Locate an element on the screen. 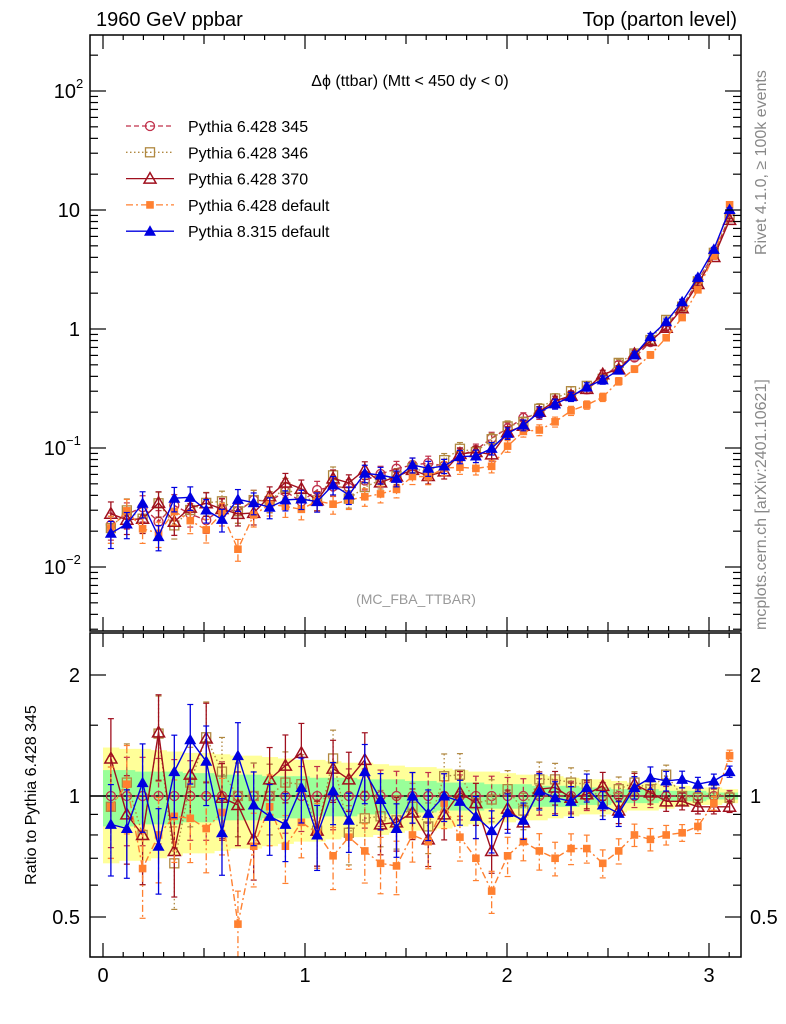 The image size is (786, 1024). legend-label: Pythia 6.428 default is located at coordinates (259, 206).